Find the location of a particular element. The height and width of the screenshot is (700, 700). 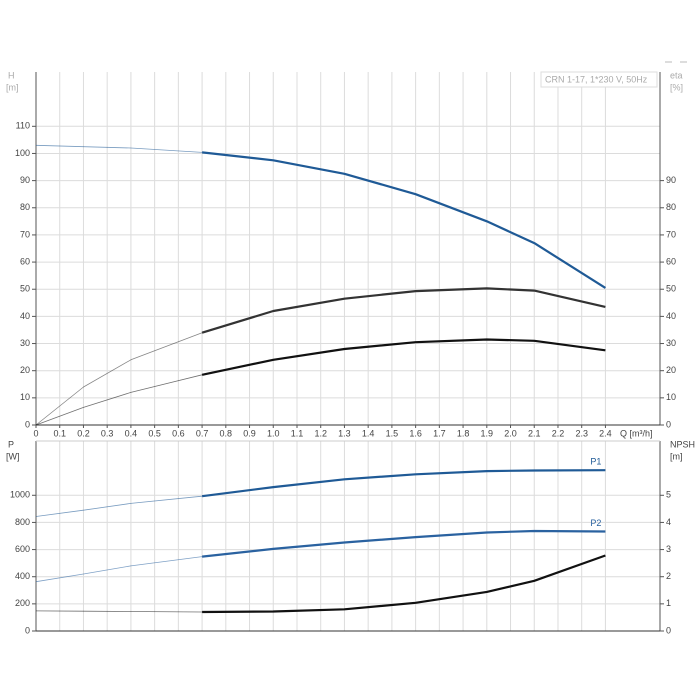

x-tick-label: 1.6 is located at coordinates (415, 433).